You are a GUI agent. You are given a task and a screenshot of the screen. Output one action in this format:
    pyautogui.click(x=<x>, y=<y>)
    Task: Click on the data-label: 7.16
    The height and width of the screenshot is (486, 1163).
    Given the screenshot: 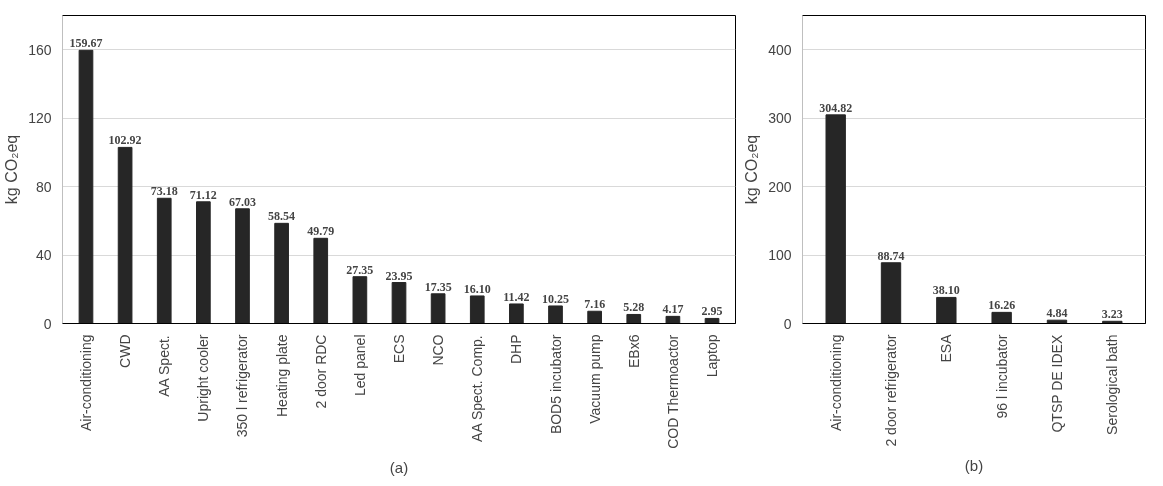 What is the action you would take?
    pyautogui.click(x=595, y=304)
    